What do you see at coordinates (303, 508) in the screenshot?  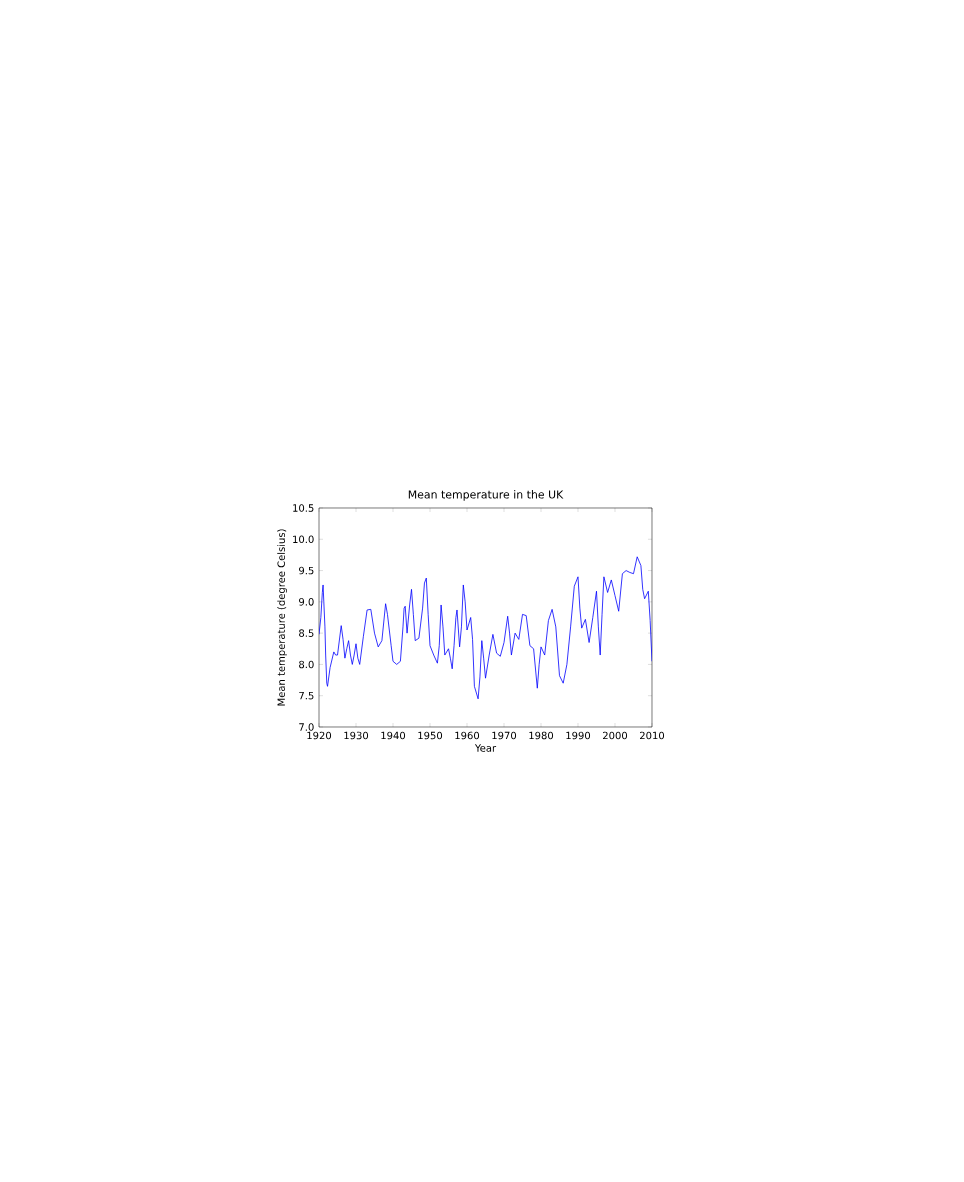 I see `y-tick-label: 10.5` at bounding box center [303, 508].